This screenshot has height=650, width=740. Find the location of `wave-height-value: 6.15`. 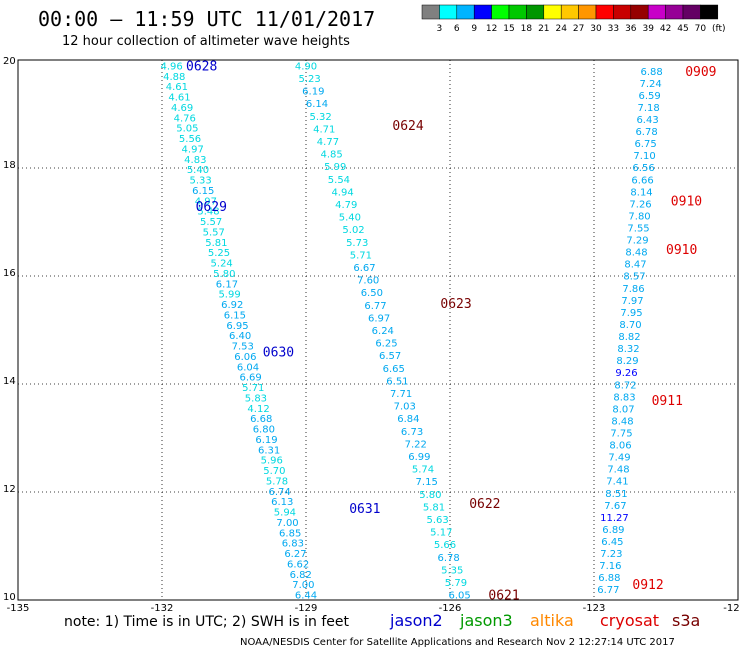

wave-height-value: 6.15 is located at coordinates (235, 315).